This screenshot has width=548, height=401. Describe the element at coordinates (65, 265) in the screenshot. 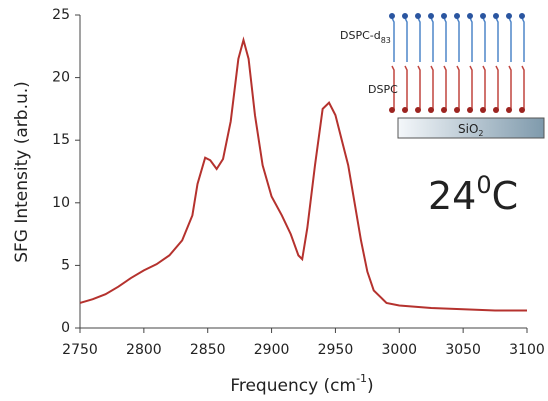

I see `y-tick-label: 5` at that location.